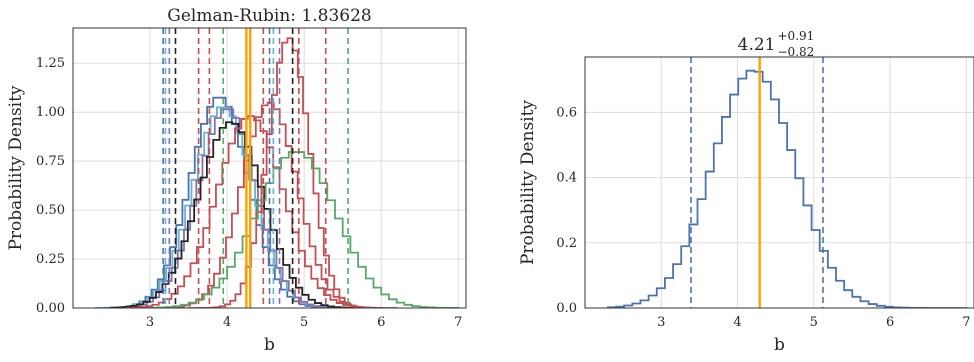  Describe the element at coordinates (50, 308) in the screenshot. I see `y-tick-label: 0.00` at that location.